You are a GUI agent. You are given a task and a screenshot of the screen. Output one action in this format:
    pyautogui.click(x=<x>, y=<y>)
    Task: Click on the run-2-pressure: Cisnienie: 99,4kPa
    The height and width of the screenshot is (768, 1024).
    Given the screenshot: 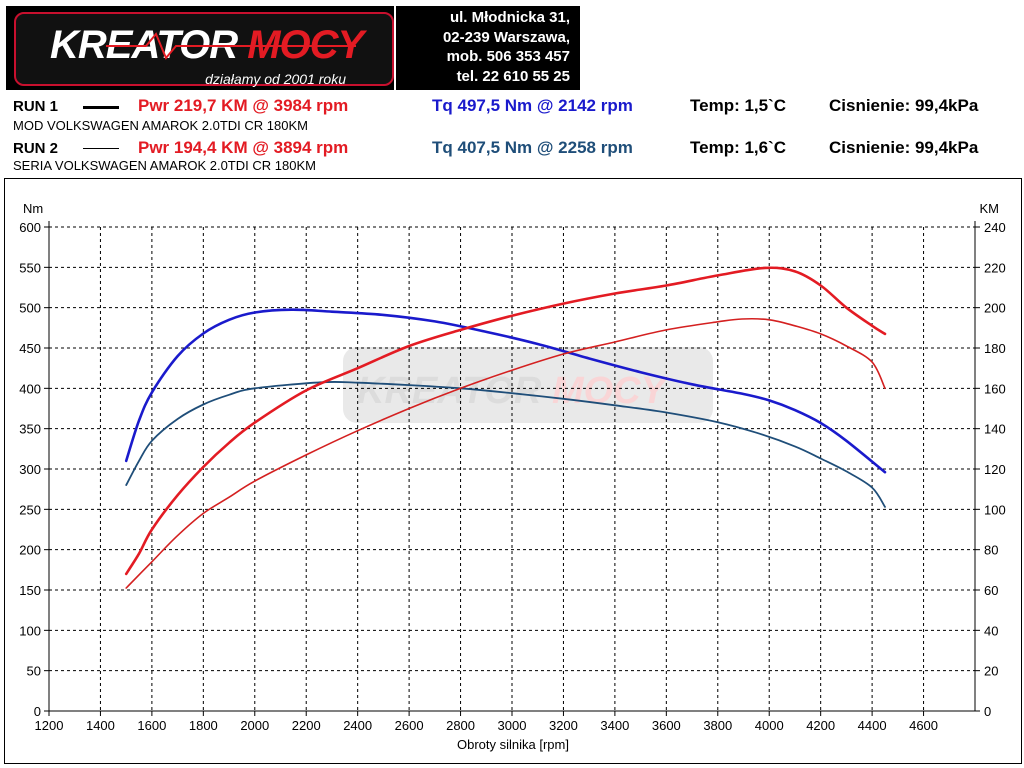 What is the action you would take?
    pyautogui.click(x=904, y=147)
    